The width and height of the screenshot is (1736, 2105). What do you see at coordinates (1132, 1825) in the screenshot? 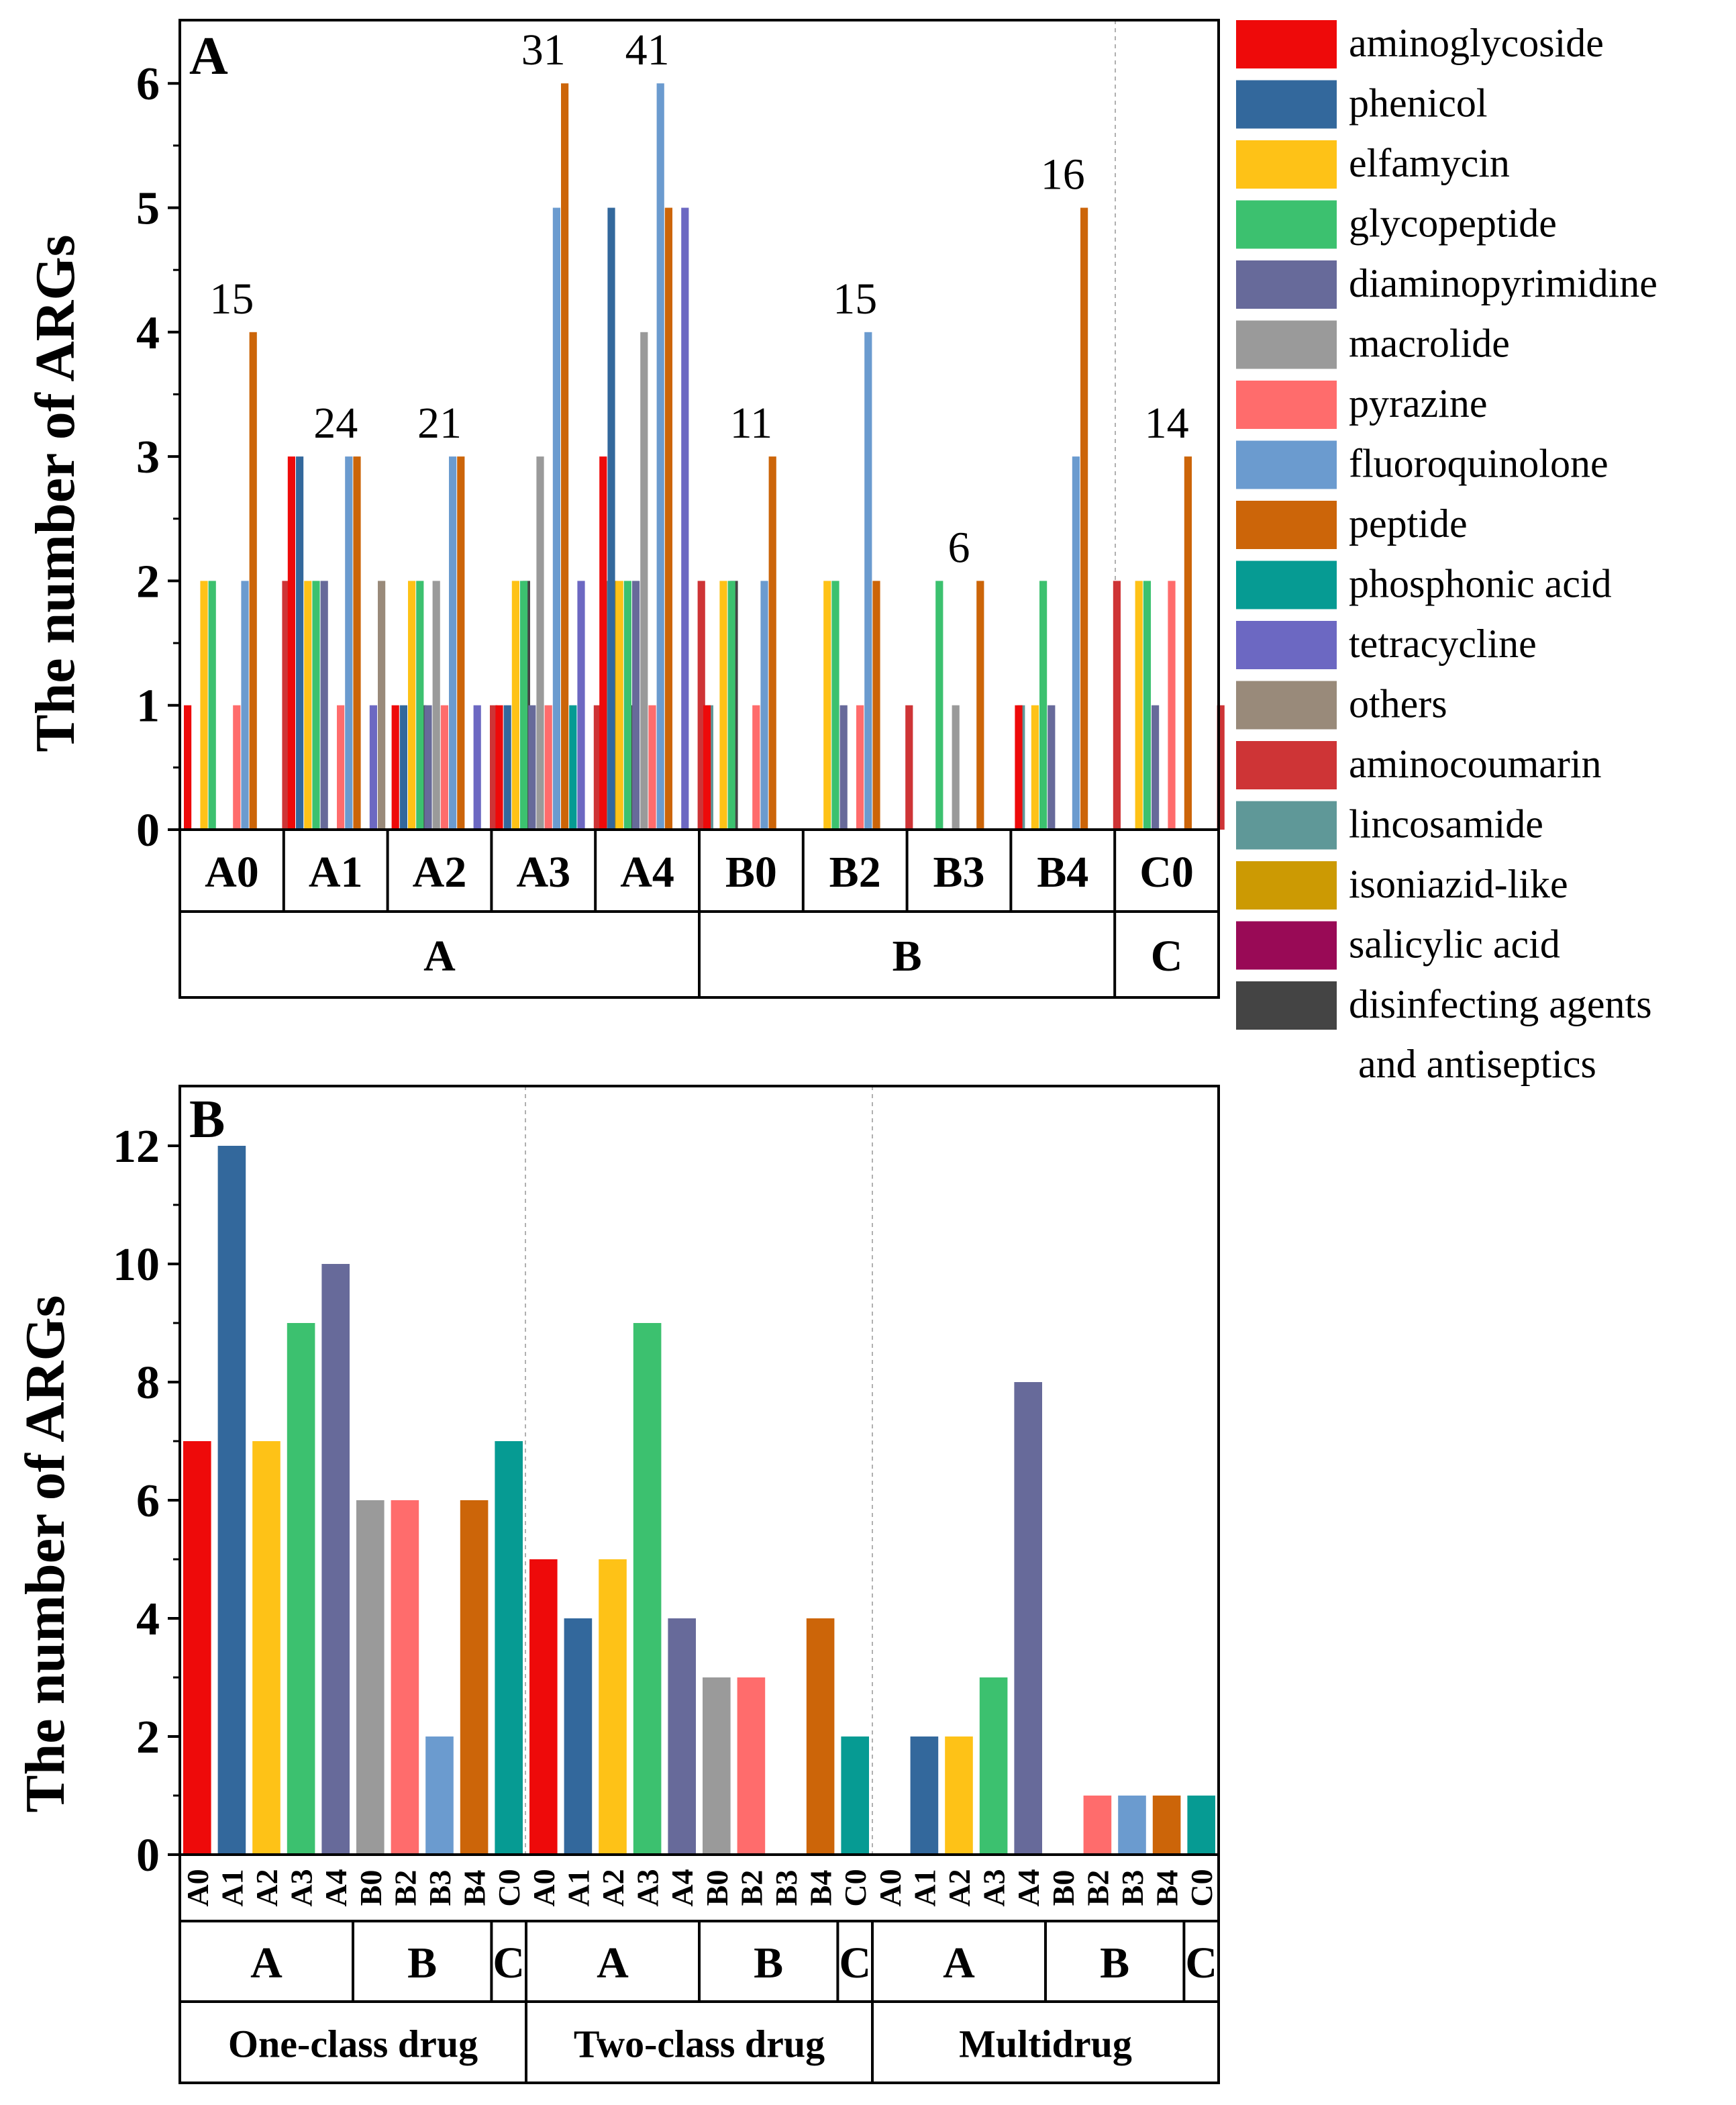
I see `bar-multidrug-b3` at bounding box center [1132, 1825].